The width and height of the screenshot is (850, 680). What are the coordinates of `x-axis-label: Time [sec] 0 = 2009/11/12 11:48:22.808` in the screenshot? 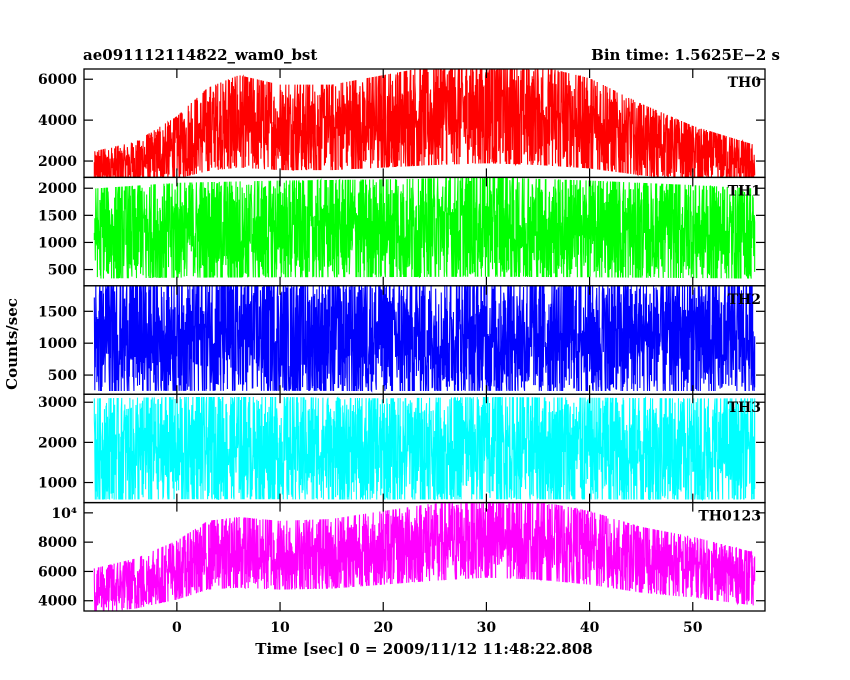 It's located at (423, 649).